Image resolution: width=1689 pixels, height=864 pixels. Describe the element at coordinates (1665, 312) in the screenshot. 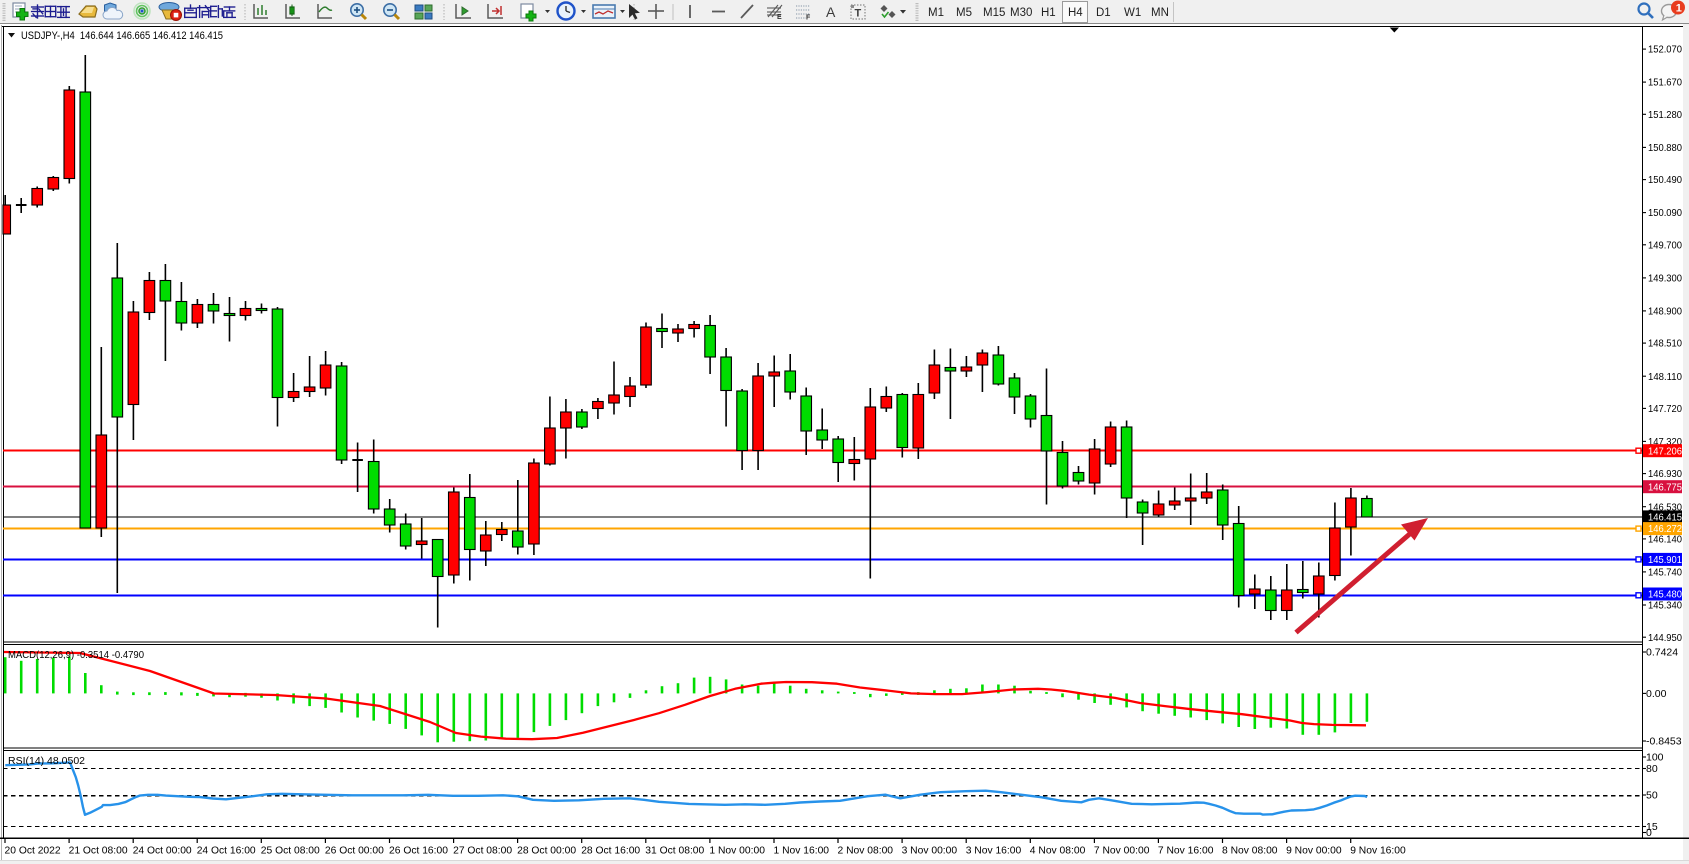

I see `svg-text: 148.900` at that location.